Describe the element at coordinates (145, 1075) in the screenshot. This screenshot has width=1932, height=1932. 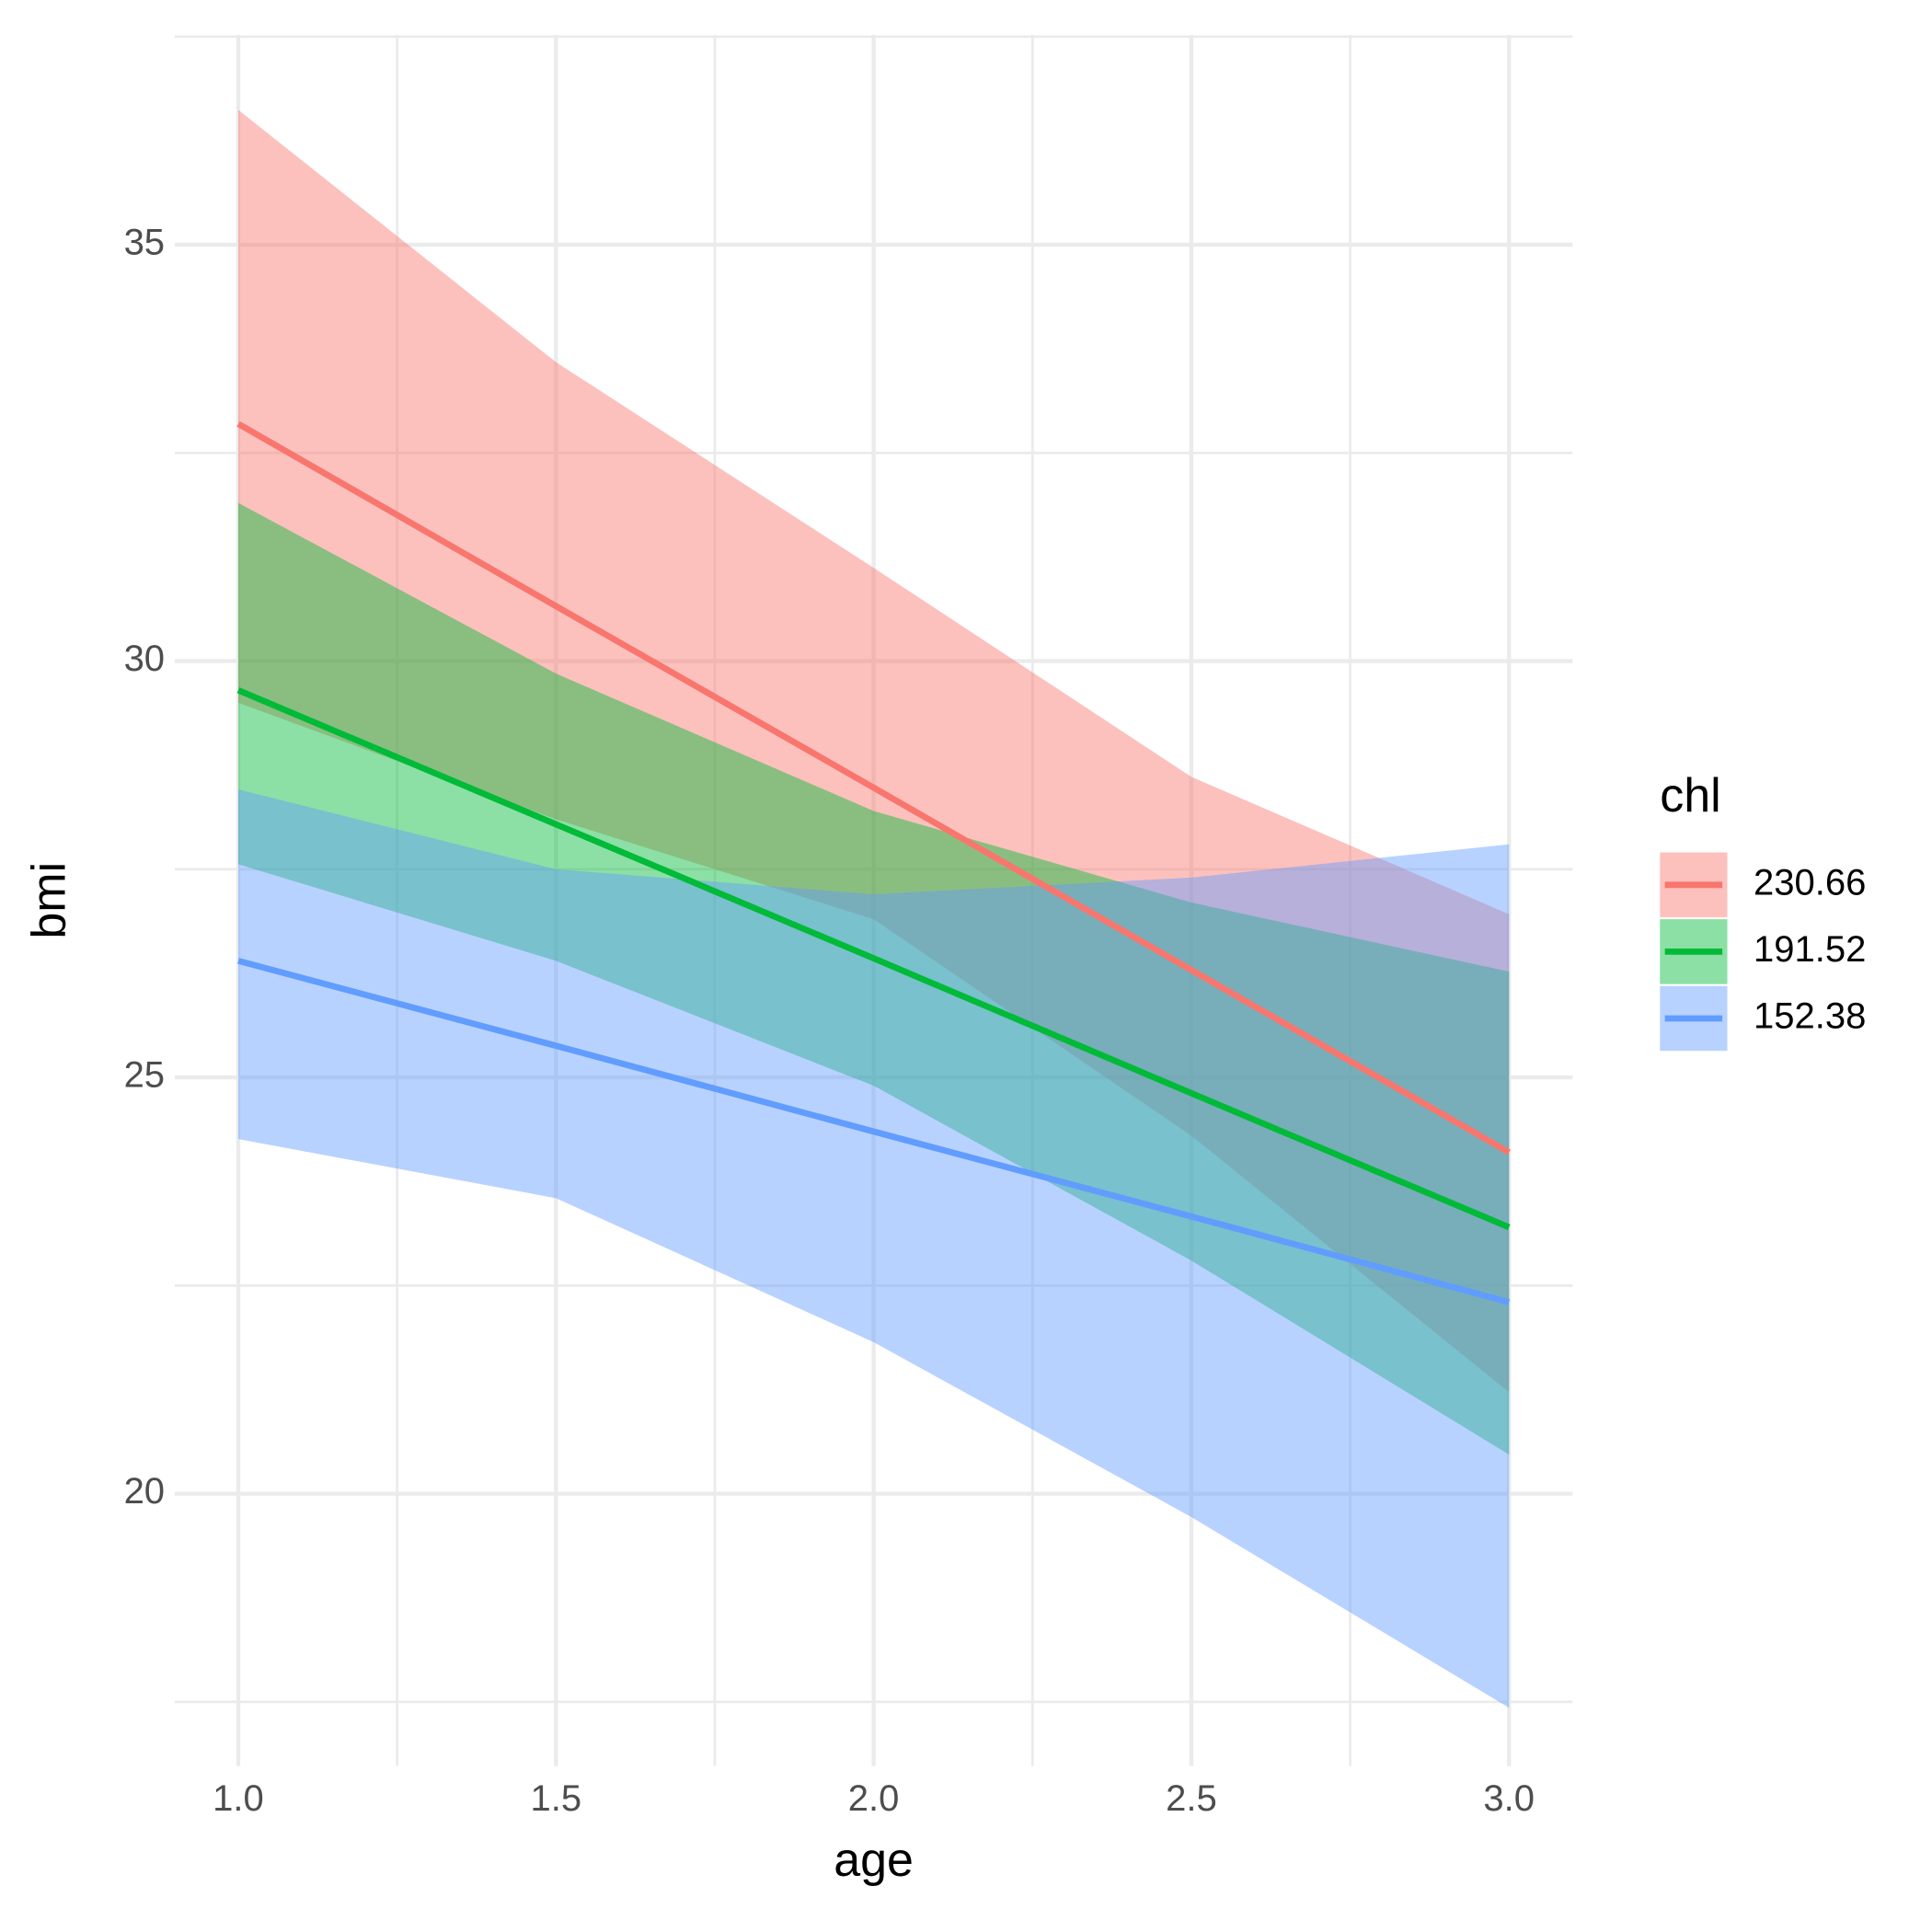
I see `y-tick-label: 25` at that location.